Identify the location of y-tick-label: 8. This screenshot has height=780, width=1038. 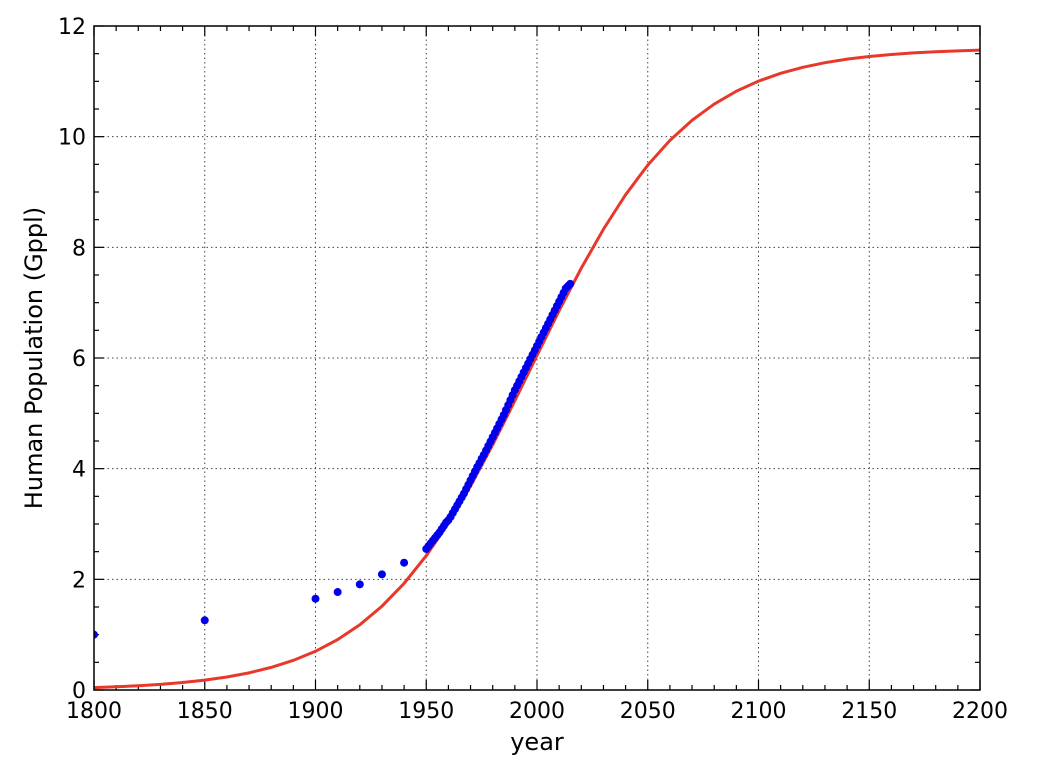
(79, 248).